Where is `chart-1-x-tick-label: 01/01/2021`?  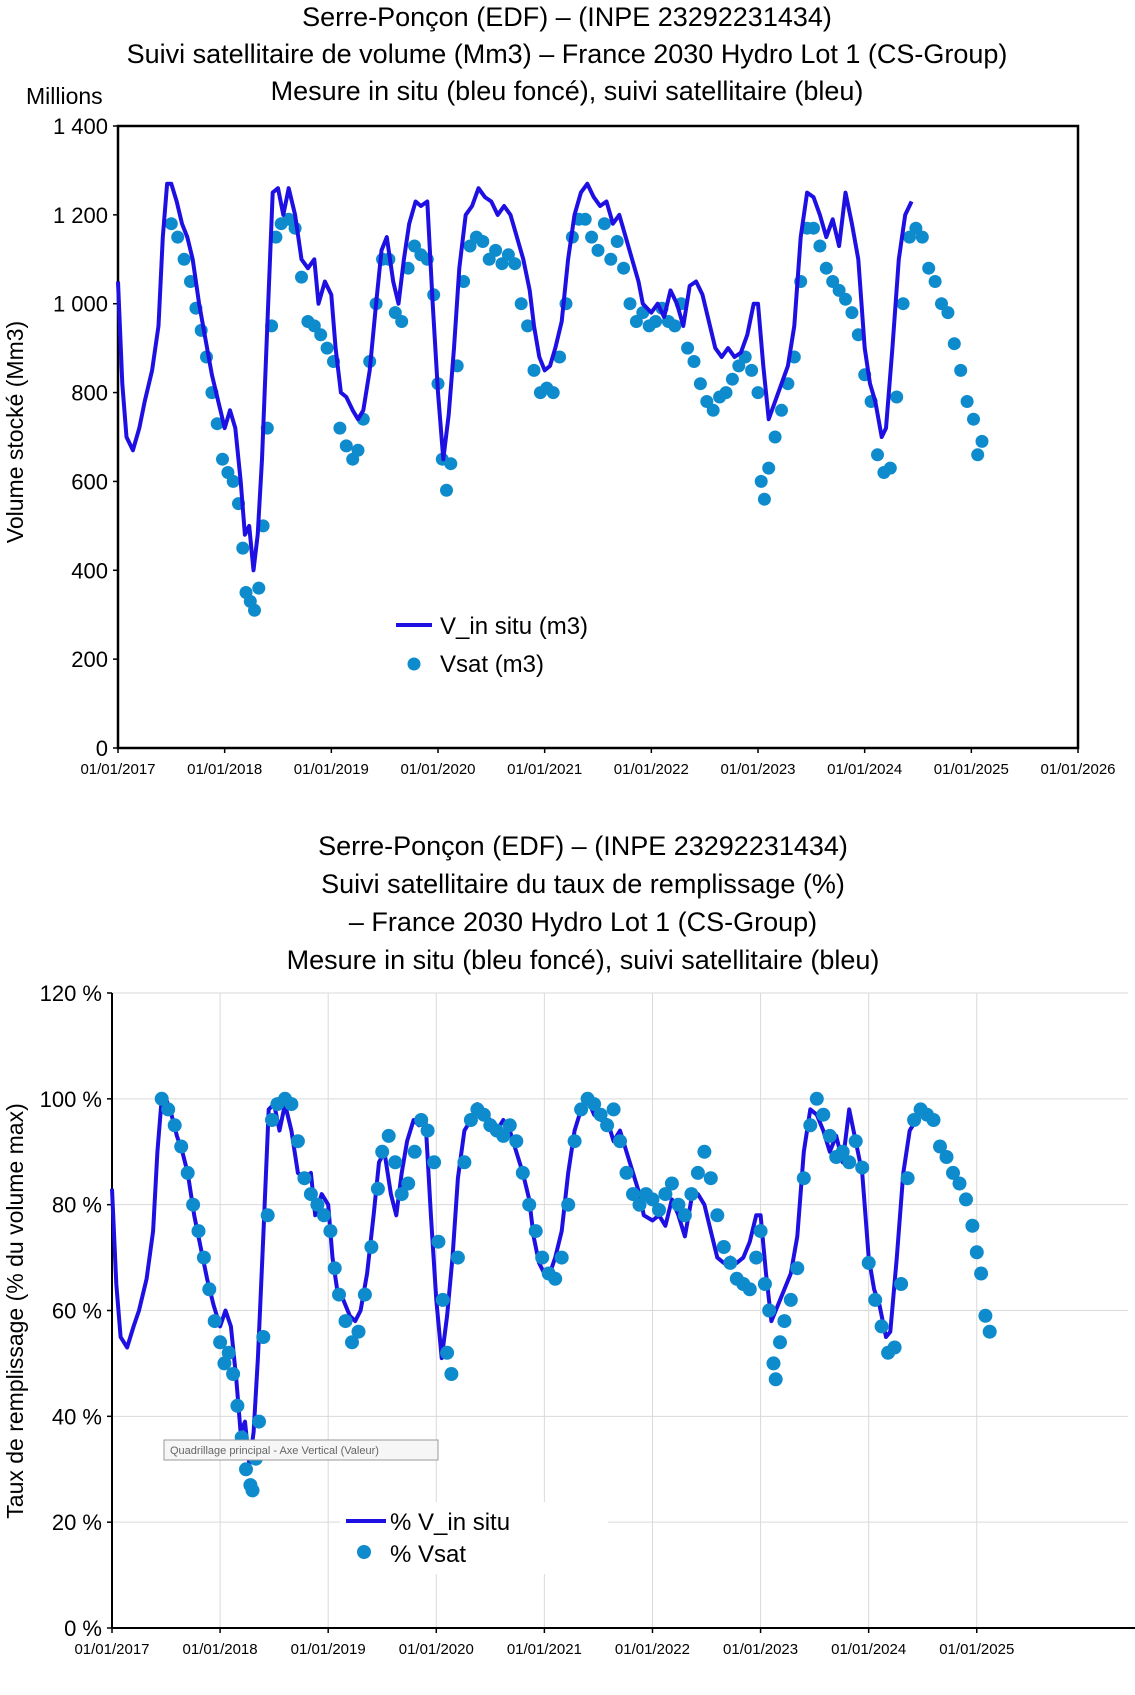
chart-1-x-tick-label: 01/01/2021 is located at coordinates (544, 769).